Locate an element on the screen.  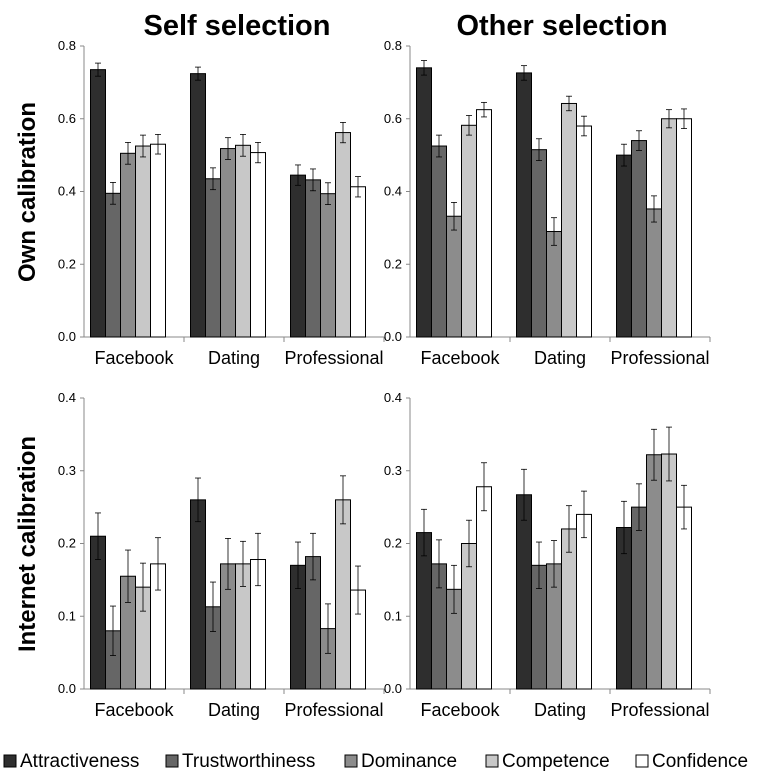
legend-label-trustworthiness: Trustworthiness is located at coordinates (248, 761).